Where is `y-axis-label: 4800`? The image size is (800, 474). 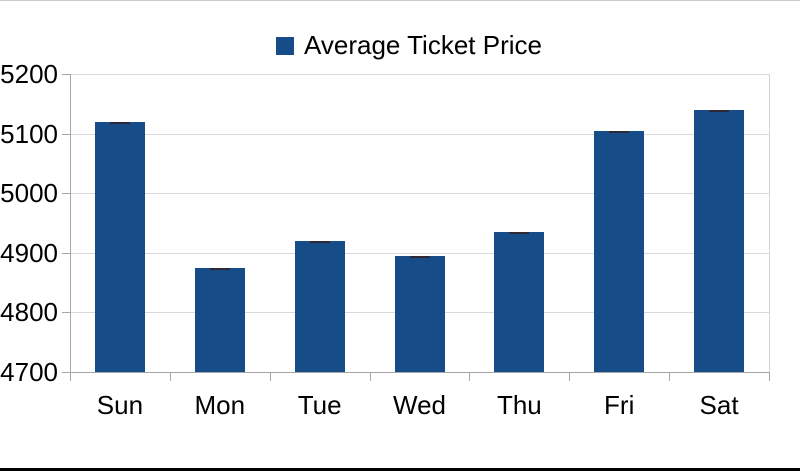
y-axis-label: 4800 is located at coordinates (29, 312).